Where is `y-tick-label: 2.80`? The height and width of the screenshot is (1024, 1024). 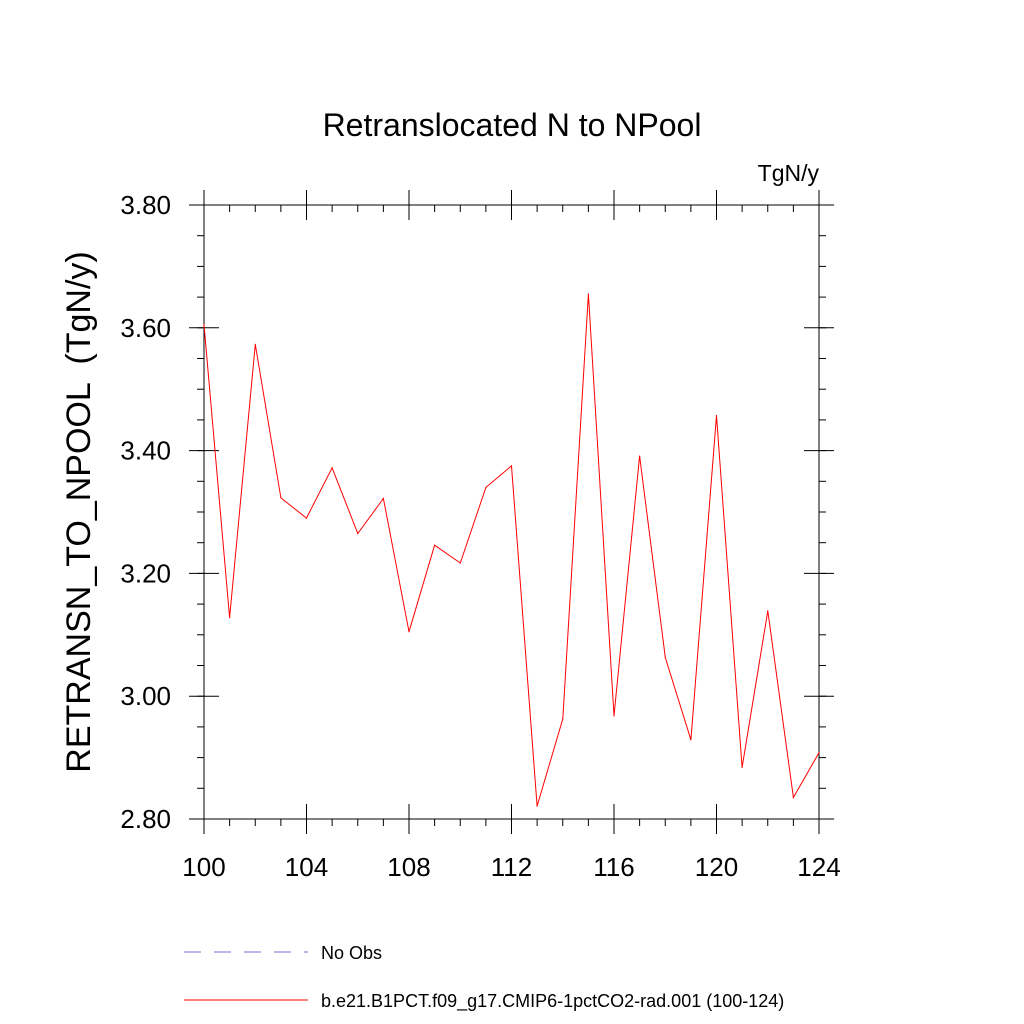
y-tick-label: 2.80 is located at coordinates (145, 819).